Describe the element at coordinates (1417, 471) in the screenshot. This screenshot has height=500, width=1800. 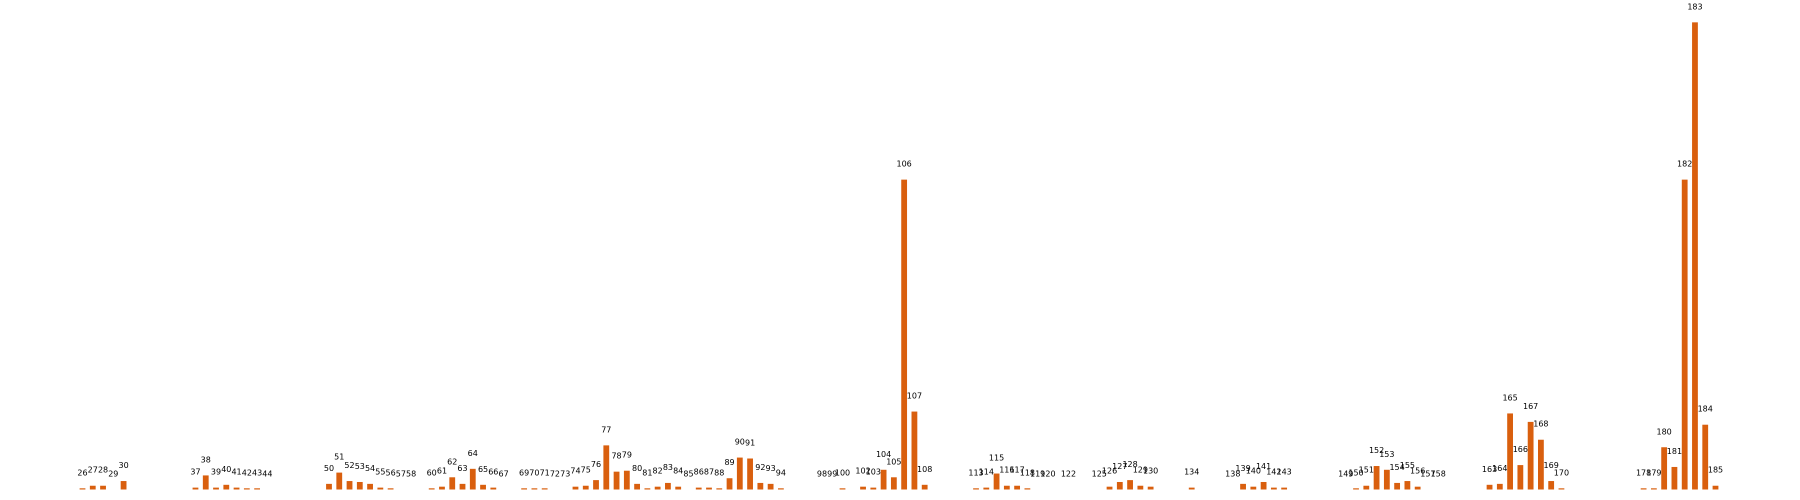
I see `bar-label-156: 156` at that location.